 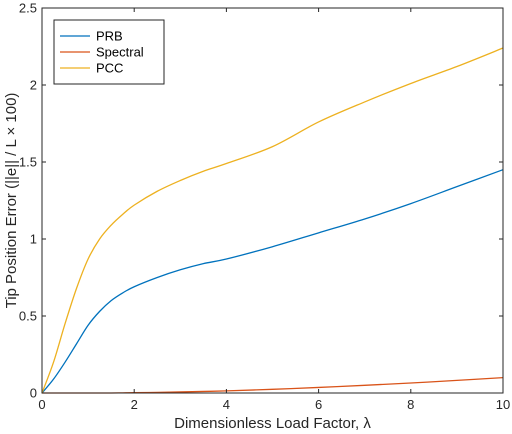 What do you see at coordinates (41, 404) in the screenshot?
I see `x-tick-label: 0` at bounding box center [41, 404].